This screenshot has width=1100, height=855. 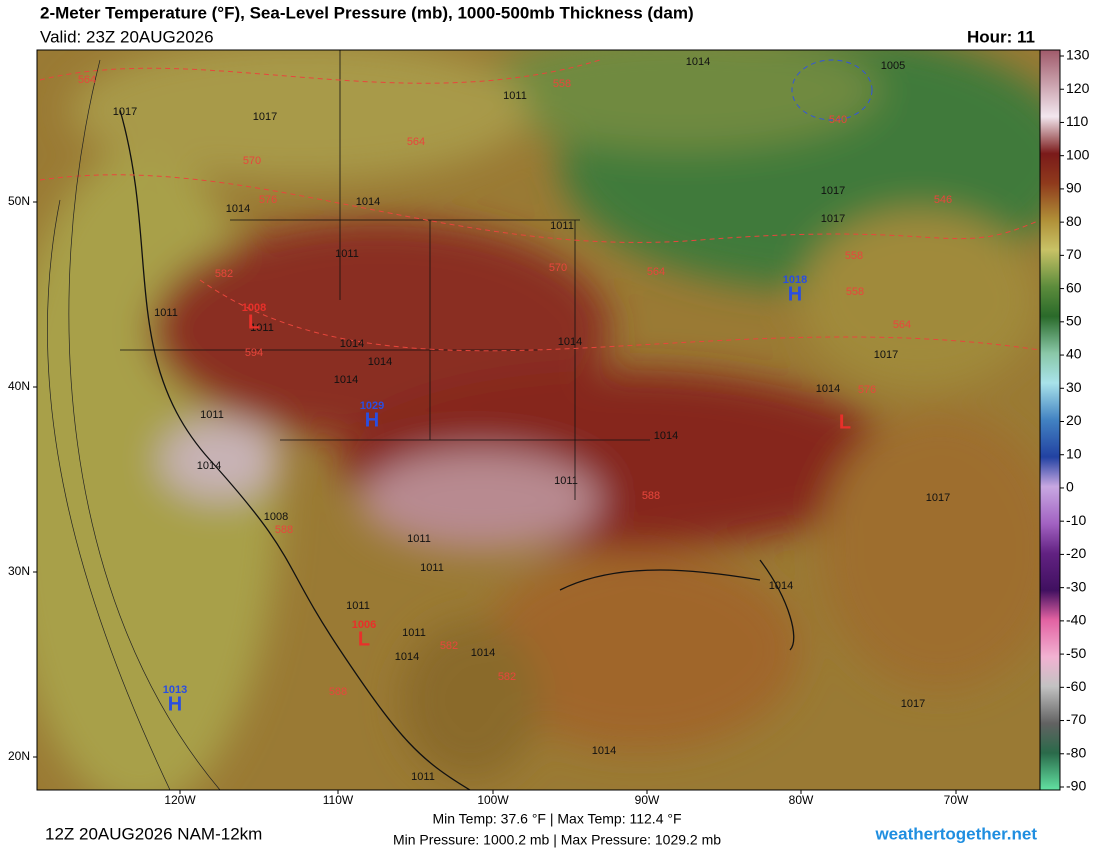 What do you see at coordinates (1076, 719) in the screenshot?
I see `colorbar-label: -70` at bounding box center [1076, 719].